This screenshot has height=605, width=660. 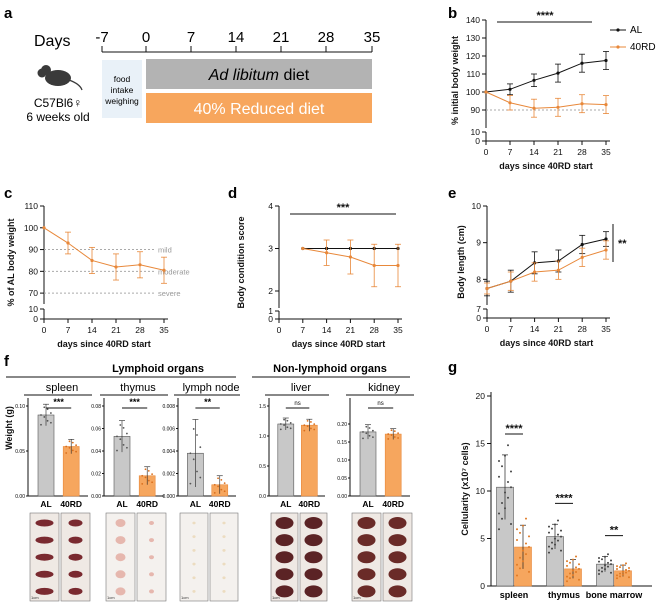 I want to click on g-bone-marrow-cat-label: bone marrow, so click(x=615, y=595).